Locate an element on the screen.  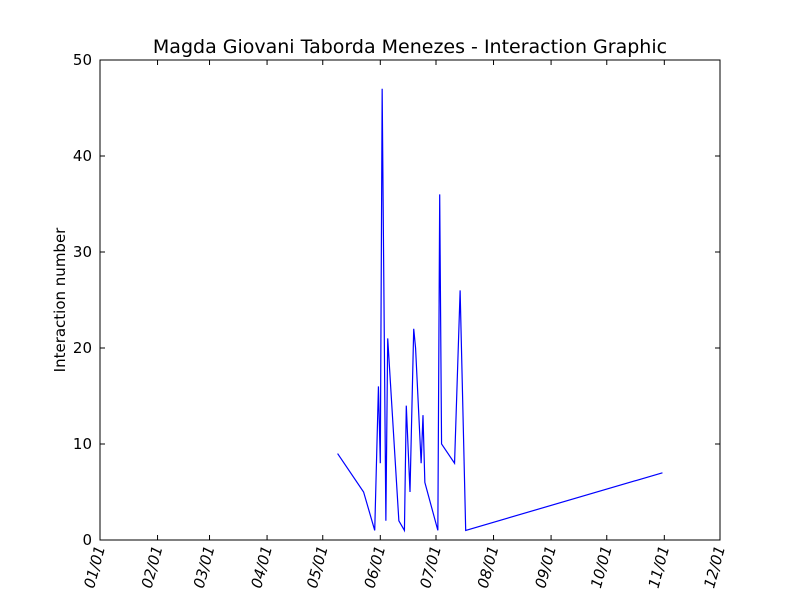
y-tick-label: 0 is located at coordinates (87, 540).